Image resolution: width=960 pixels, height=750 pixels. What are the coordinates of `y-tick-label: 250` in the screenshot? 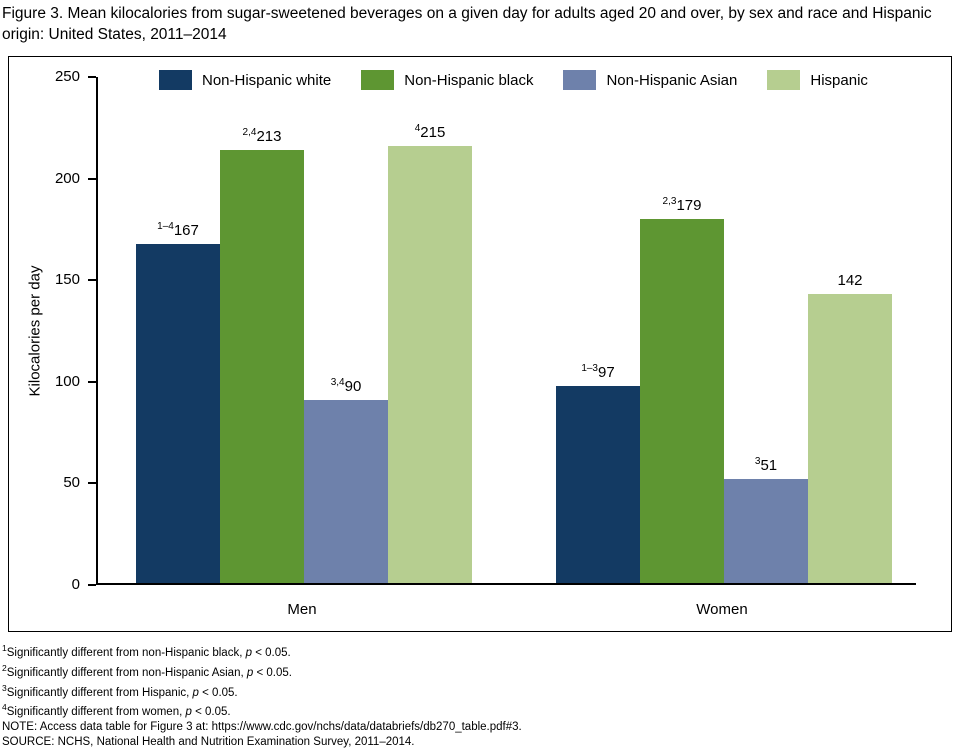 It's located at (67, 76).